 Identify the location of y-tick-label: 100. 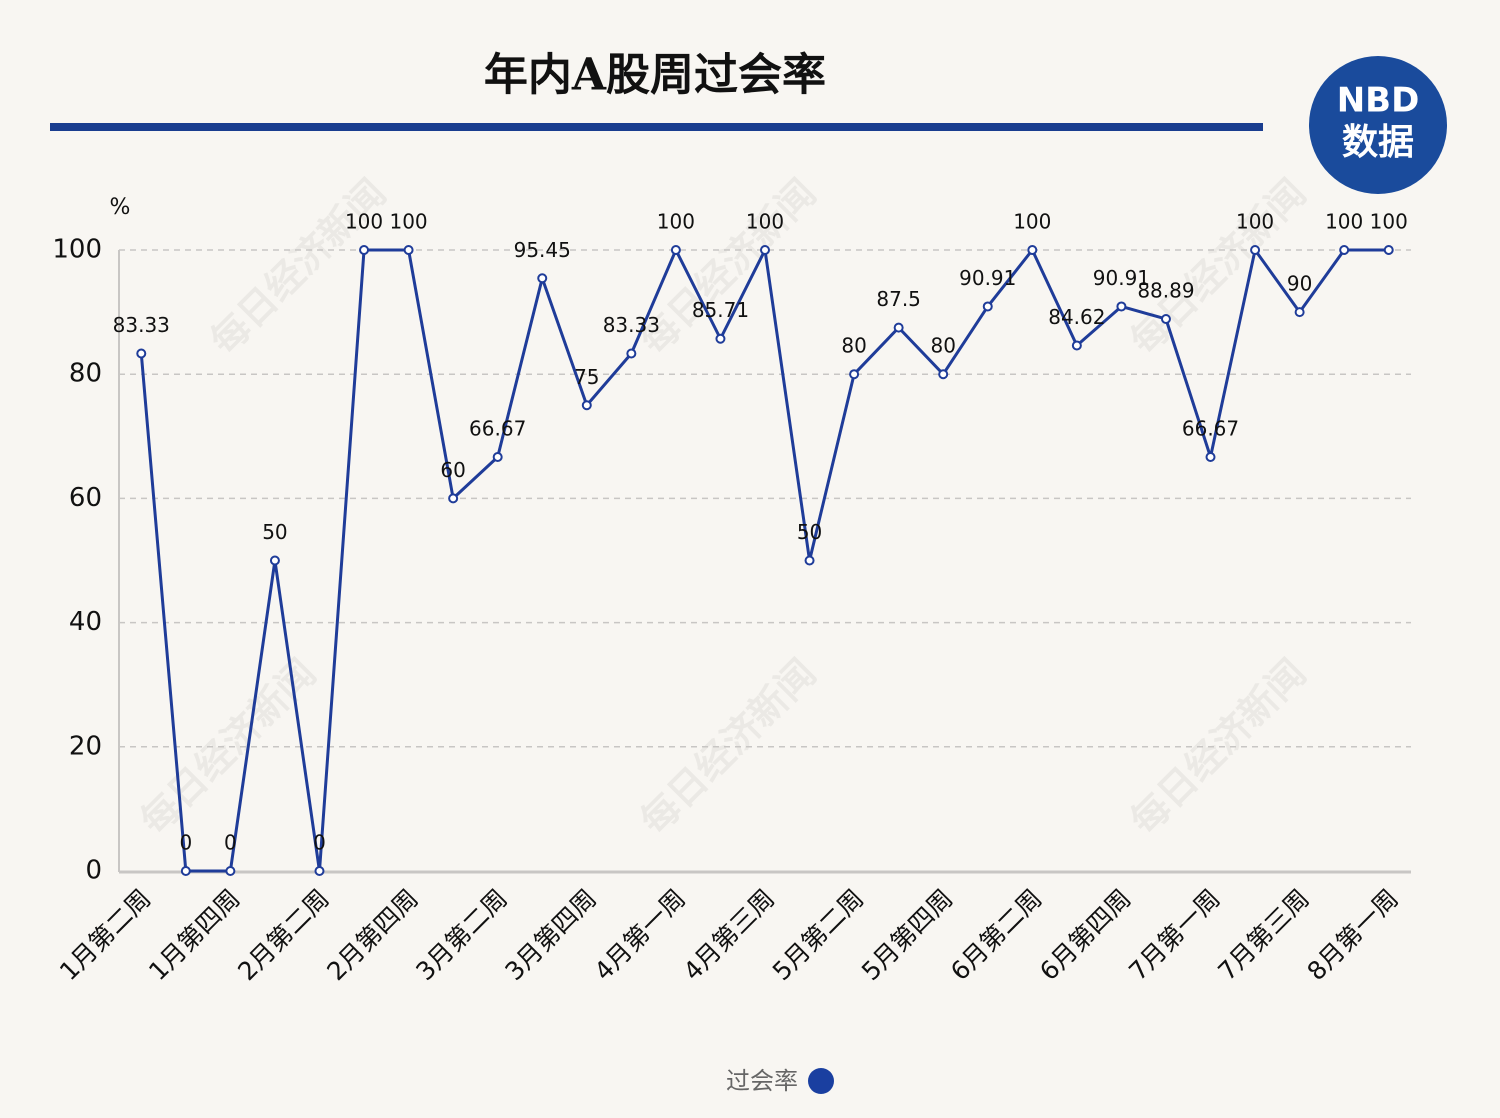
(77, 250).